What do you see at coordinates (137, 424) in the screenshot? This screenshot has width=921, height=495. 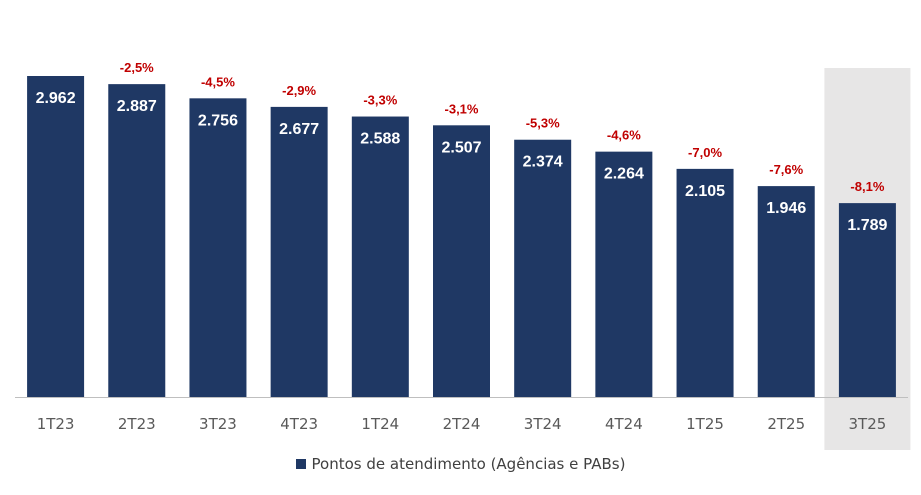 I see `x-tick-label-2t23: 2T23` at bounding box center [137, 424].